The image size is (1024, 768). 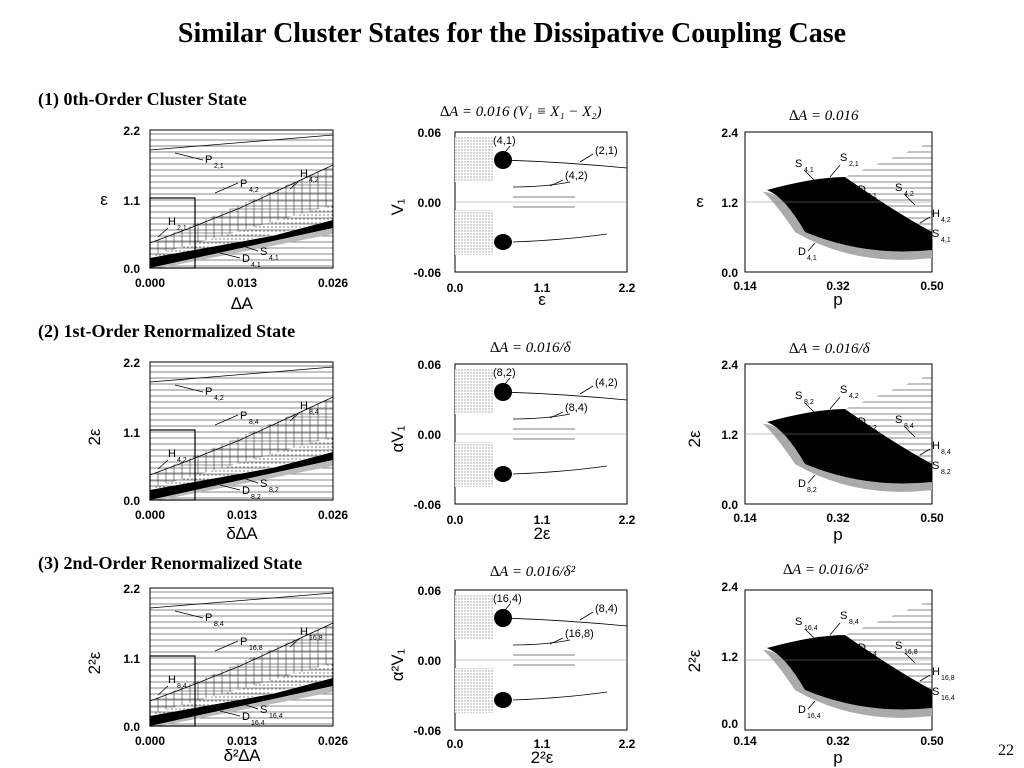 What do you see at coordinates (167, 331) in the screenshot?
I see `row-label-1st-order: (2) 1st-Order Renormalized State` at bounding box center [167, 331].